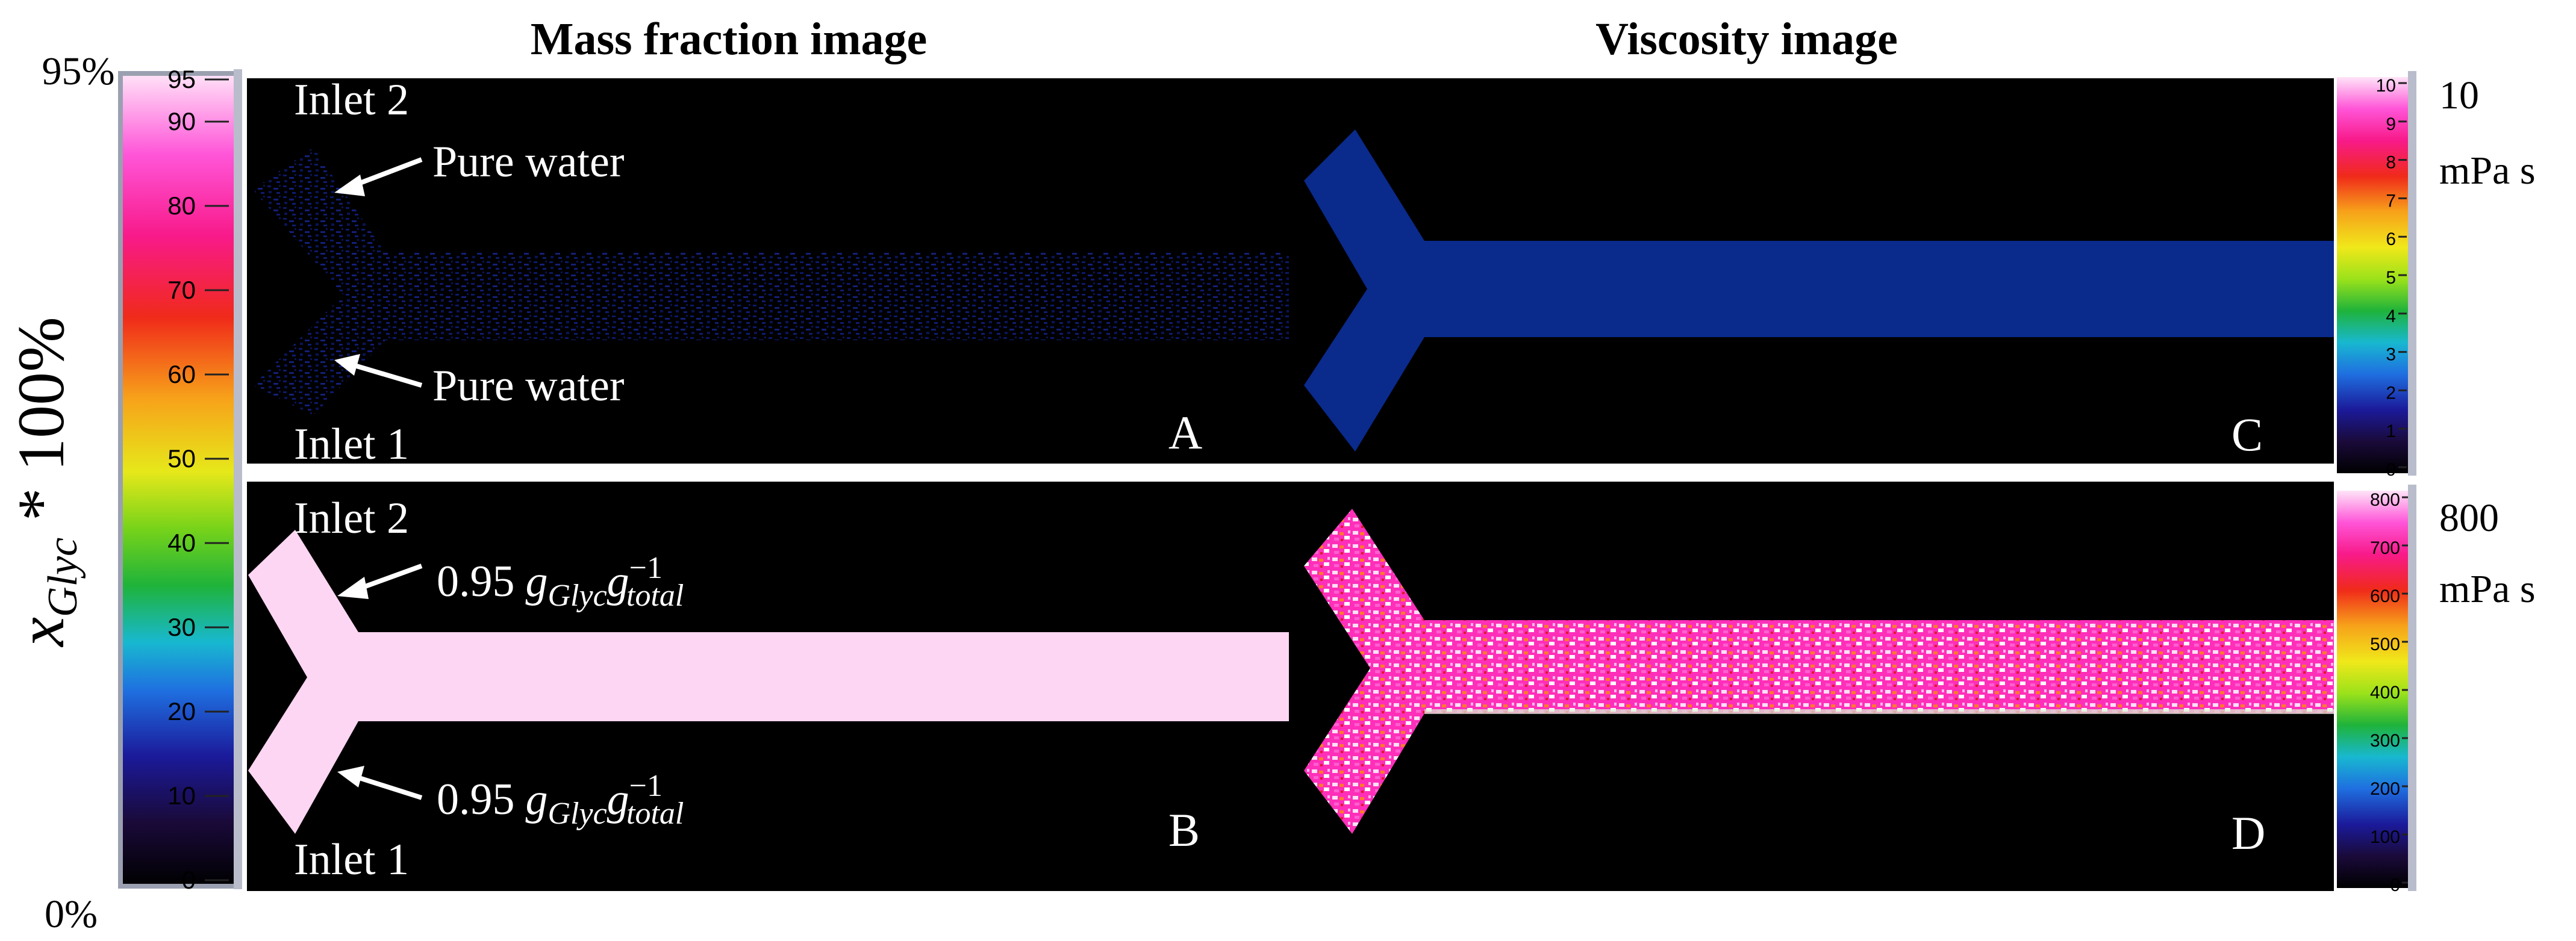  Describe the element at coordinates (1819, 290) in the screenshot. I see `panel-c-channel` at that location.